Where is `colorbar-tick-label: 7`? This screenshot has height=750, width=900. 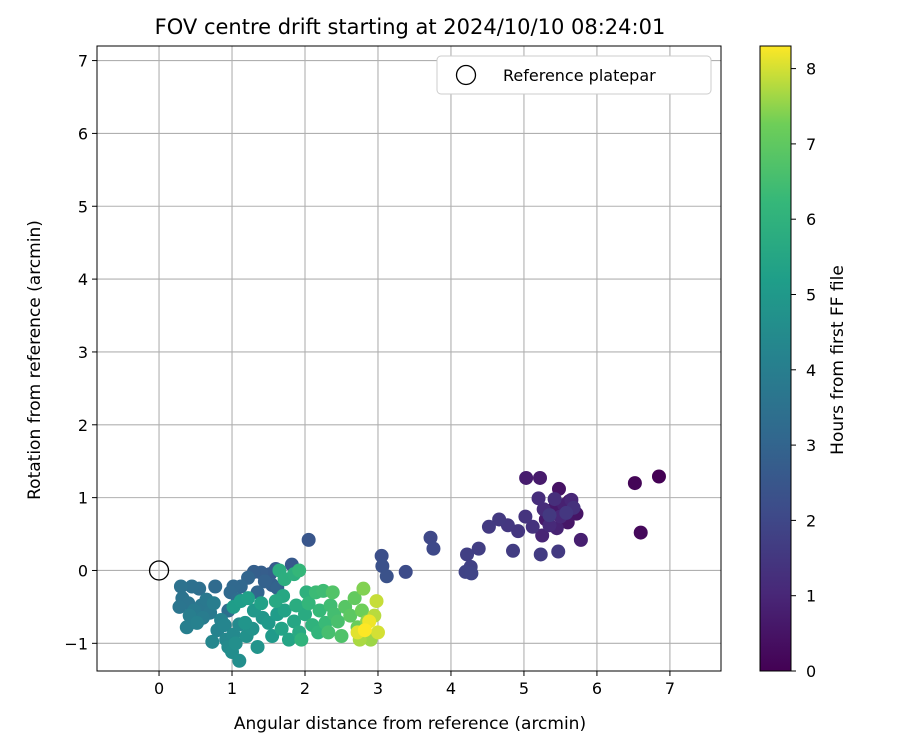
colorbar-tick-label: 7 is located at coordinates (811, 144).